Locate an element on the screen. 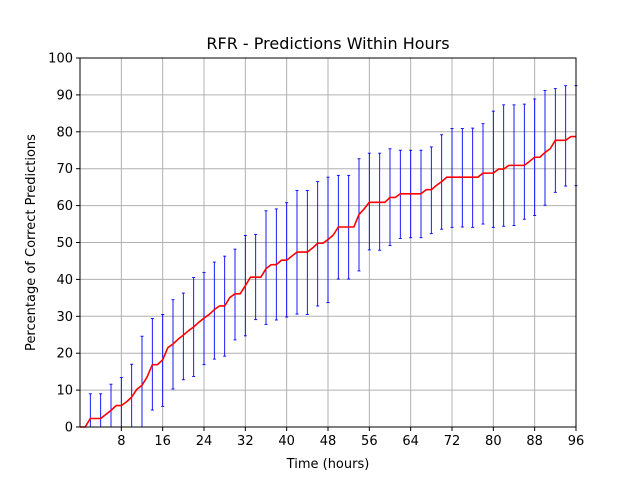  x-tick-label: 48 is located at coordinates (328, 441).